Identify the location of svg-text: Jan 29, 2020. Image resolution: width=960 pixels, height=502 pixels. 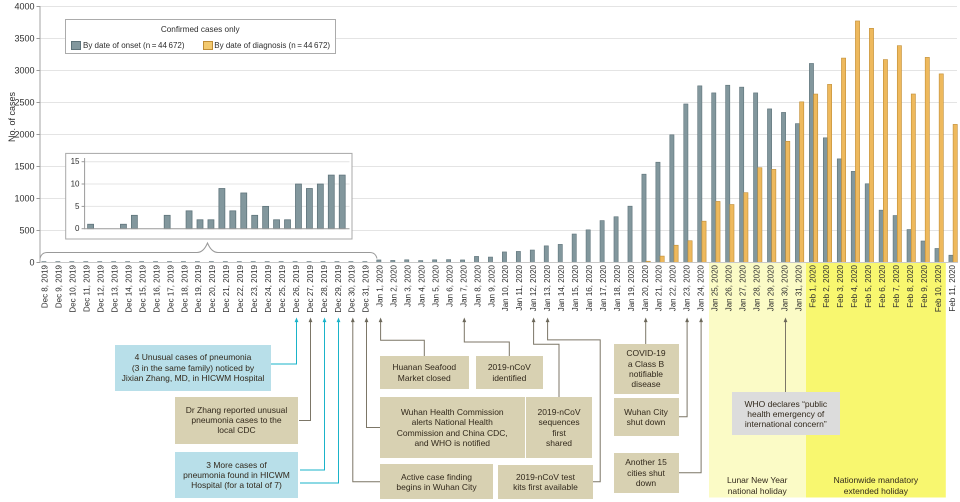
(770, 287).